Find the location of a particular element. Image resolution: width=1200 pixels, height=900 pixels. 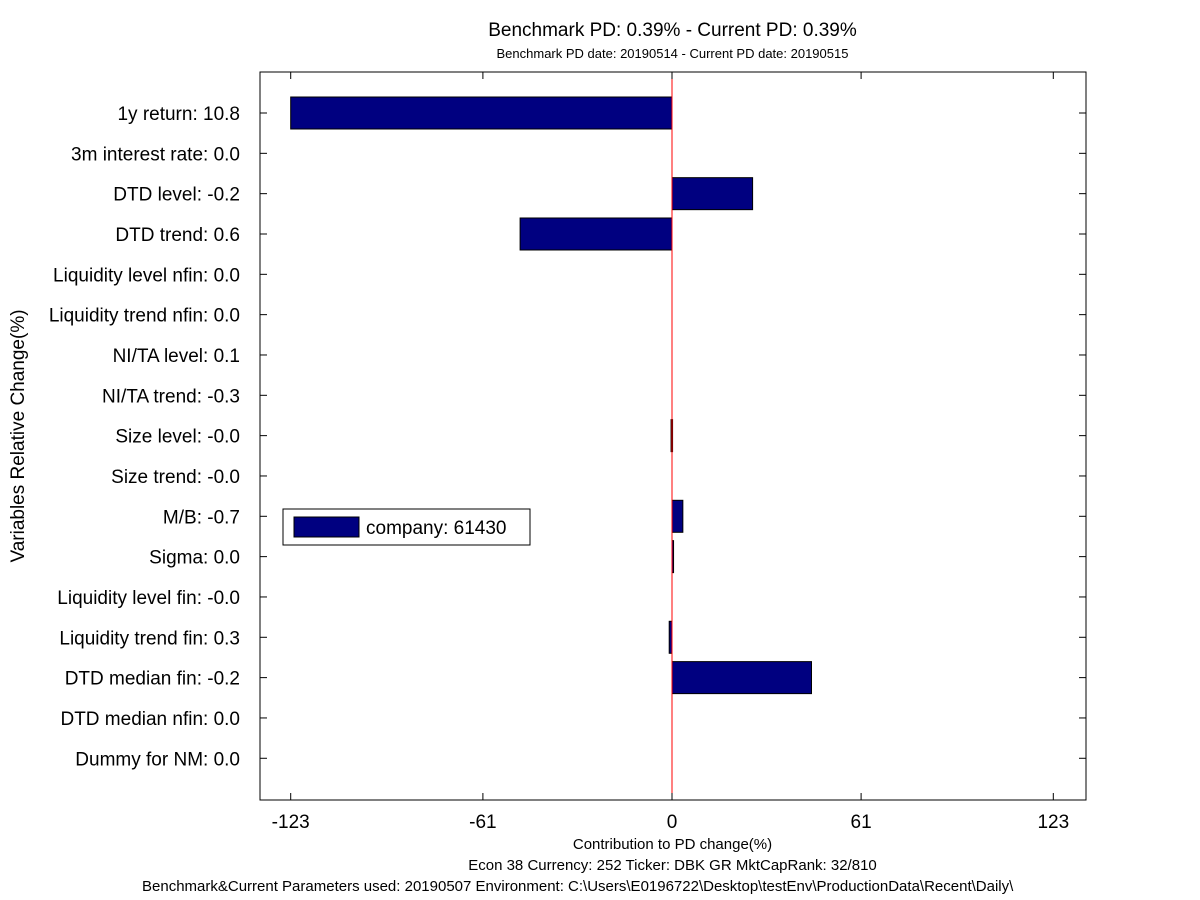

y-tick-label: NI/TA level: 0.1 is located at coordinates (176, 356).